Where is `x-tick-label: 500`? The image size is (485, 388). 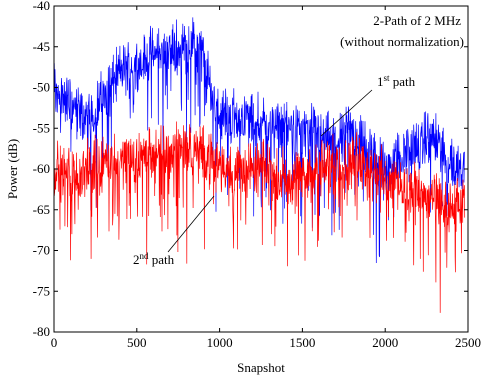 x-tick-label: 500 is located at coordinates (137, 342).